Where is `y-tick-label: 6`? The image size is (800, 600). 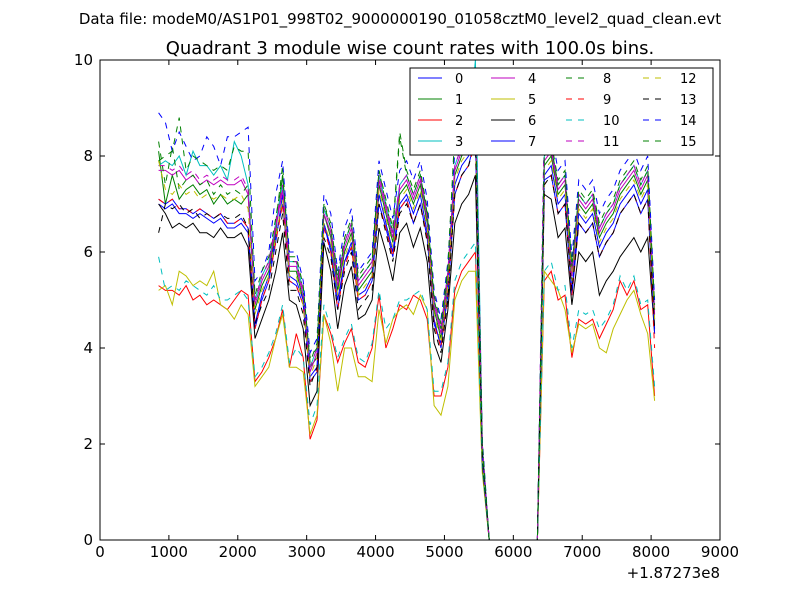 y-tick-label: 6 is located at coordinates (88, 252).